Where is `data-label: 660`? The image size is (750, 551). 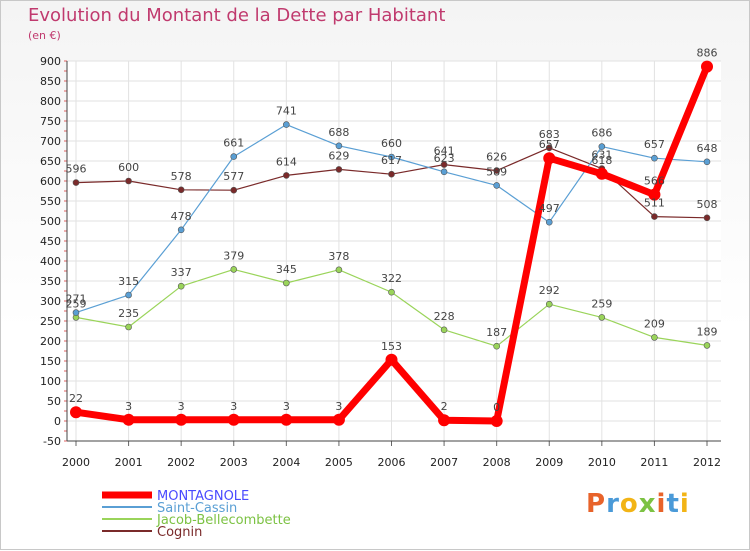
data-label: 660 is located at coordinates (391, 143).